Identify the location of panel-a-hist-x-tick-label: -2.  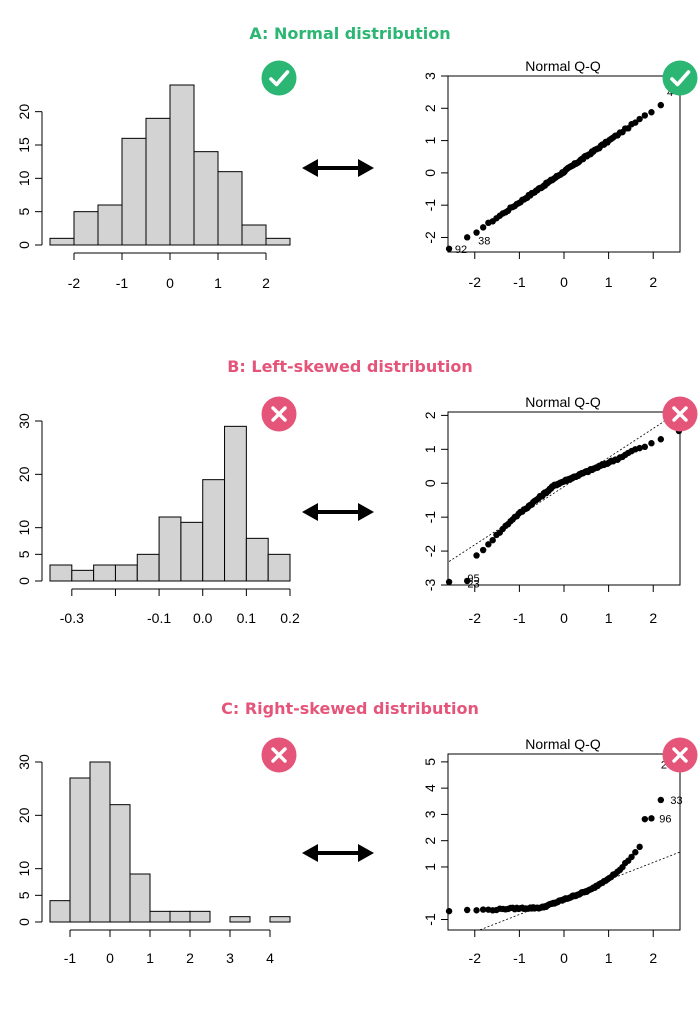
(74, 283).